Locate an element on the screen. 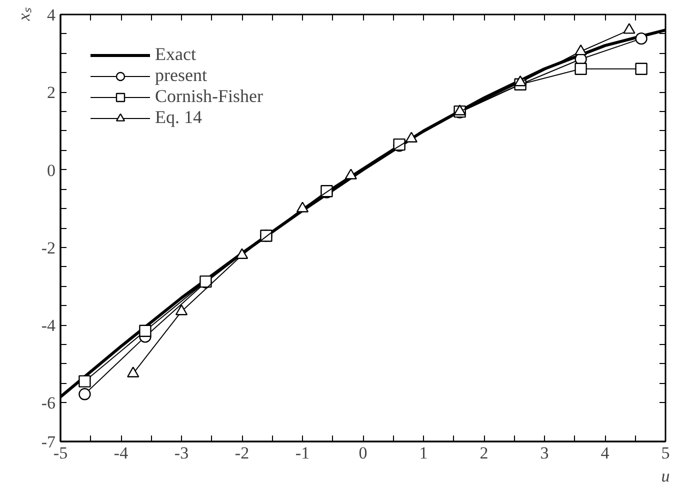  x-tick-label: -2 is located at coordinates (242, 453).